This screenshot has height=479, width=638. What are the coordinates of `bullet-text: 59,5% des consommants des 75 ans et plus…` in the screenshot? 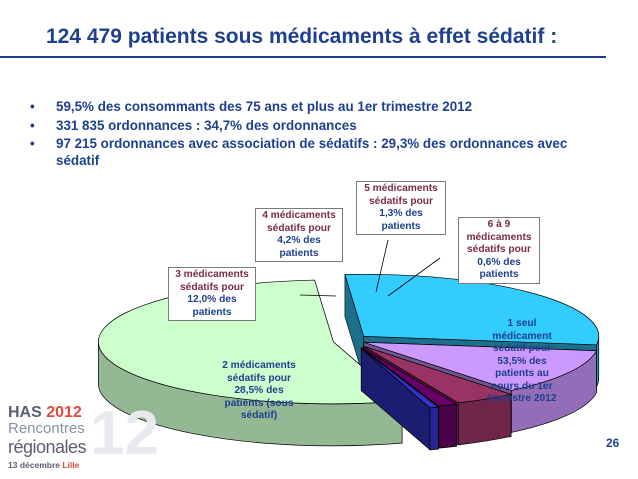 It's located at (264, 106).